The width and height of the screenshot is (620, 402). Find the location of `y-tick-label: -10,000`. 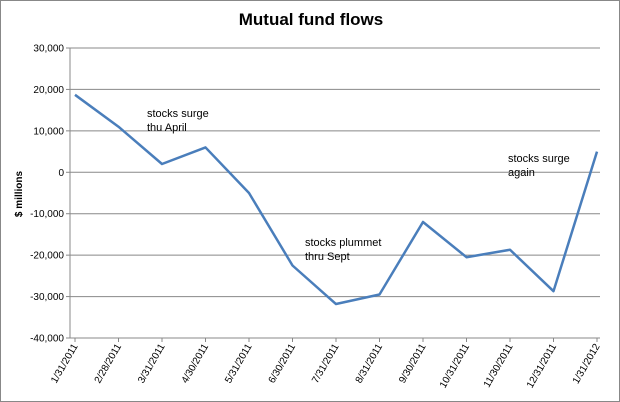

y-tick-label: -10,000 is located at coordinates (47, 214).